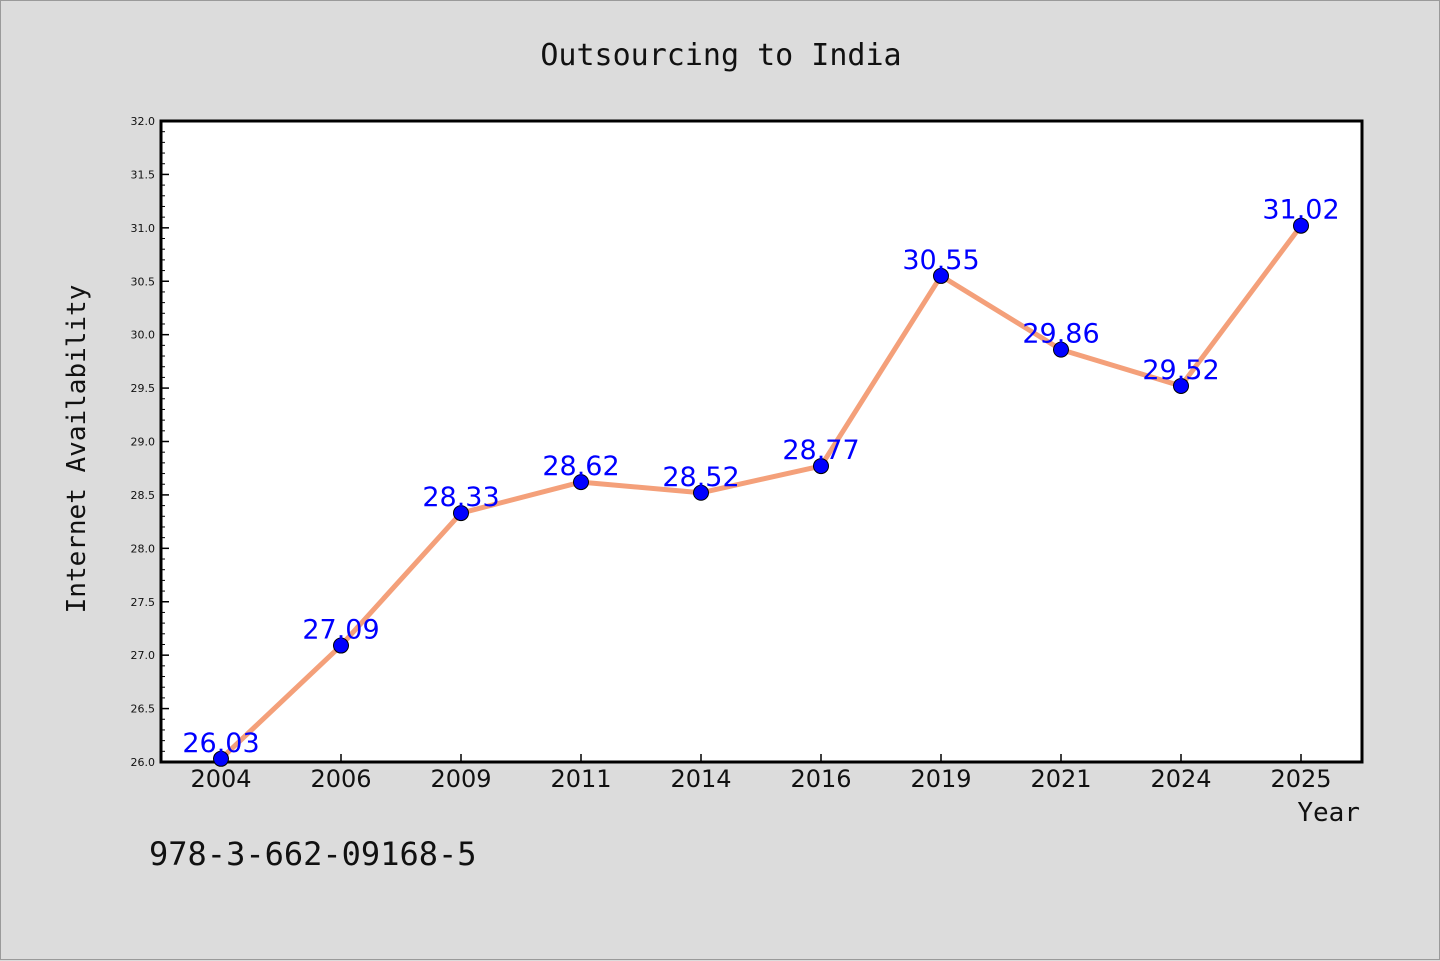 The height and width of the screenshot is (961, 1440). I want to click on x-tick-label: 2006, so click(340, 779).